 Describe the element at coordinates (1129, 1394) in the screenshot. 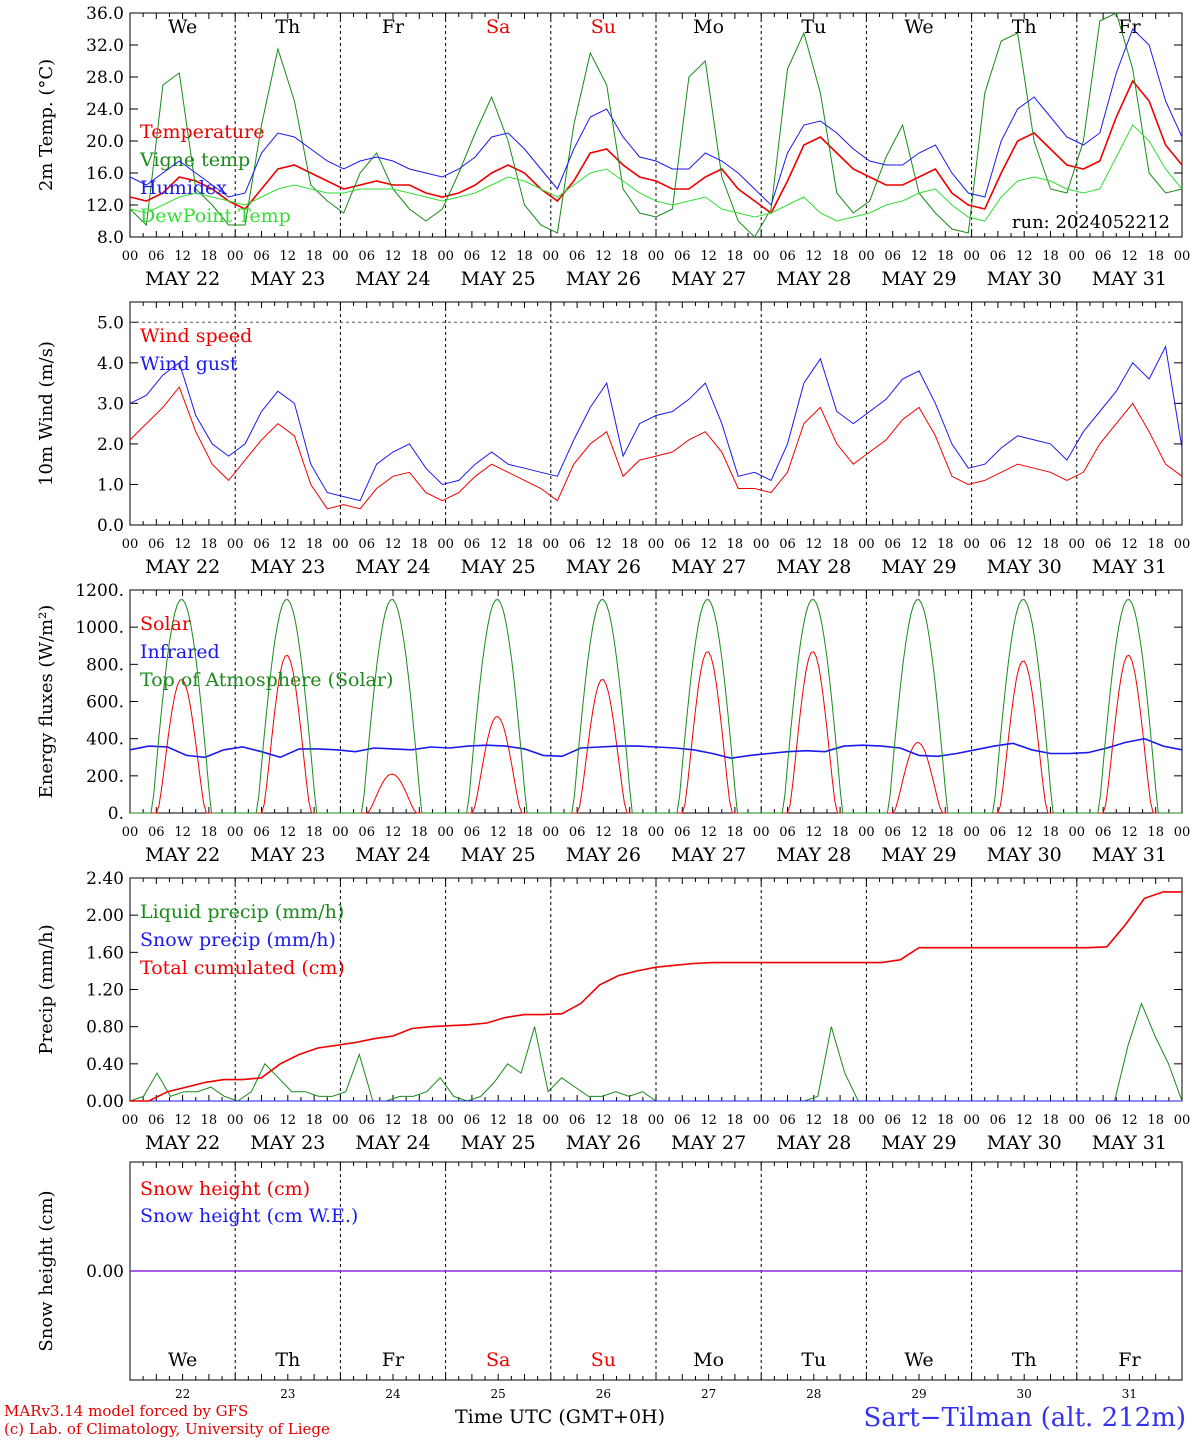

I see `day-number: 31` at that location.